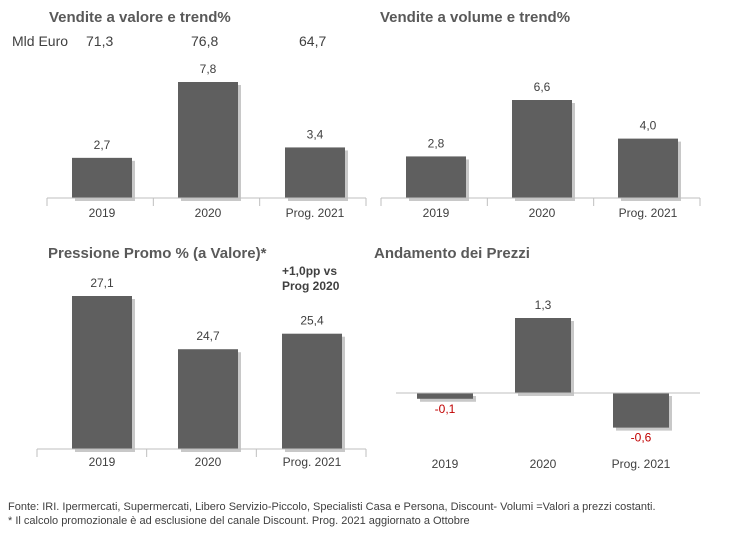 Image resolution: width=732 pixels, height=540 pixels. I want to click on mld-value-2019: 71,3, so click(100, 41).